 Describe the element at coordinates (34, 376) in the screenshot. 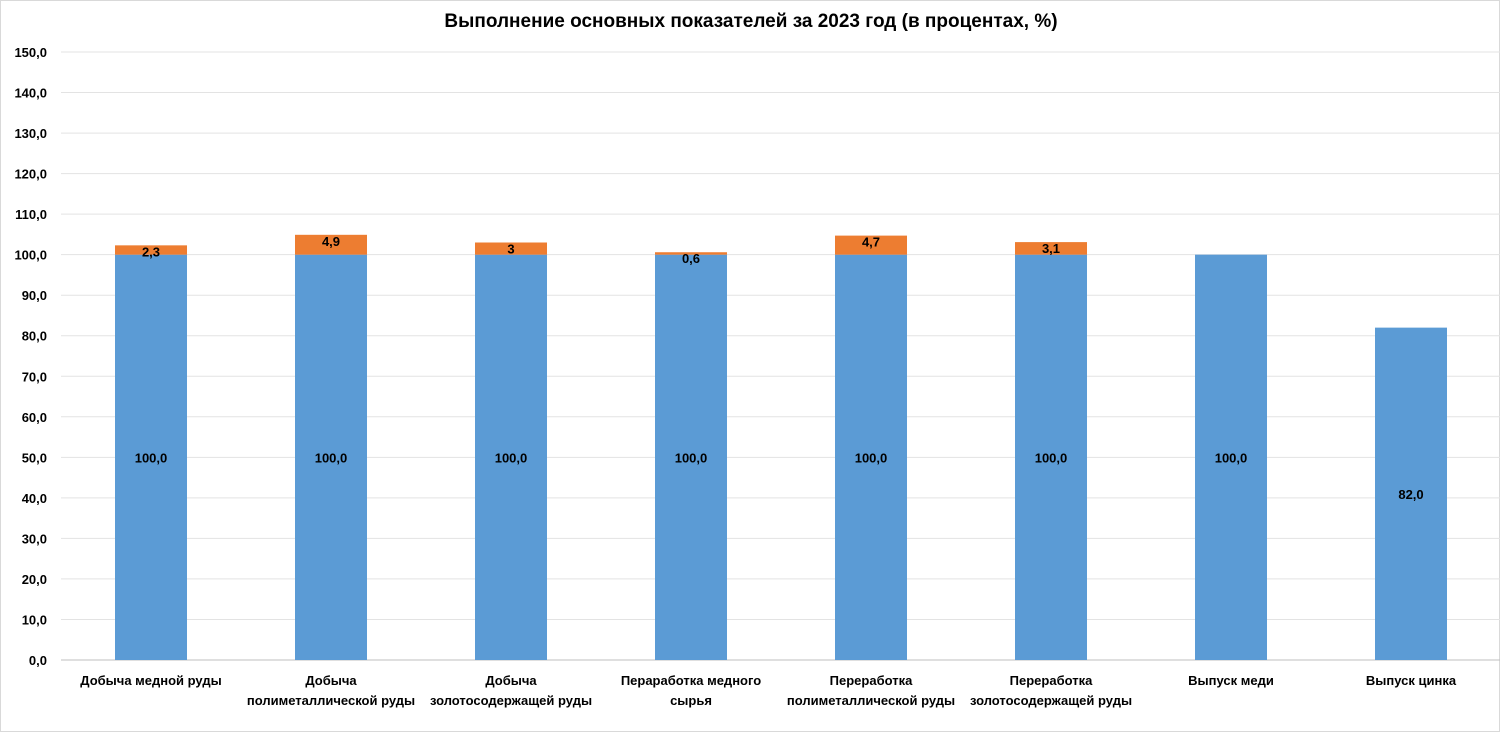

I see `y-tick-label: 70,0` at that location.